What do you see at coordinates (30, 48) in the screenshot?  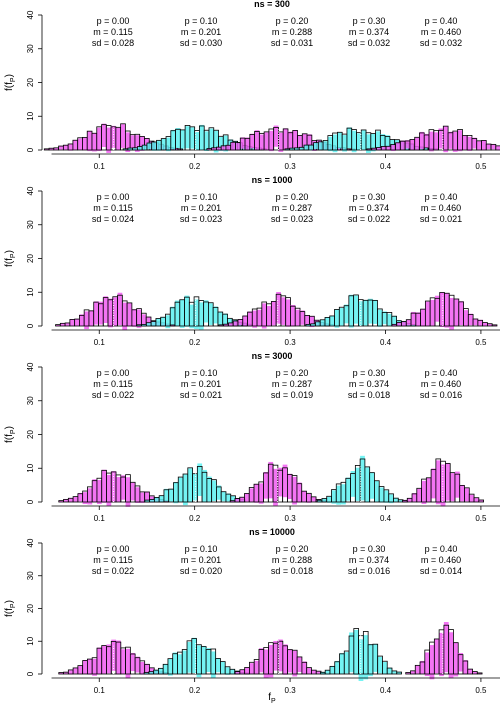 I see `y-tick-label: 30` at bounding box center [30, 48].